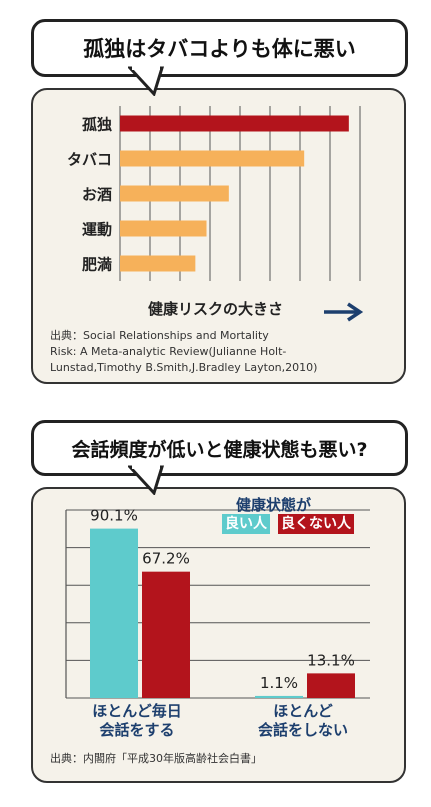 Image resolution: width=431 pixels, height=807 pixels. Describe the element at coordinates (166, 559) in the screenshot. I see `chart2-data-label: 67.2%` at that location.